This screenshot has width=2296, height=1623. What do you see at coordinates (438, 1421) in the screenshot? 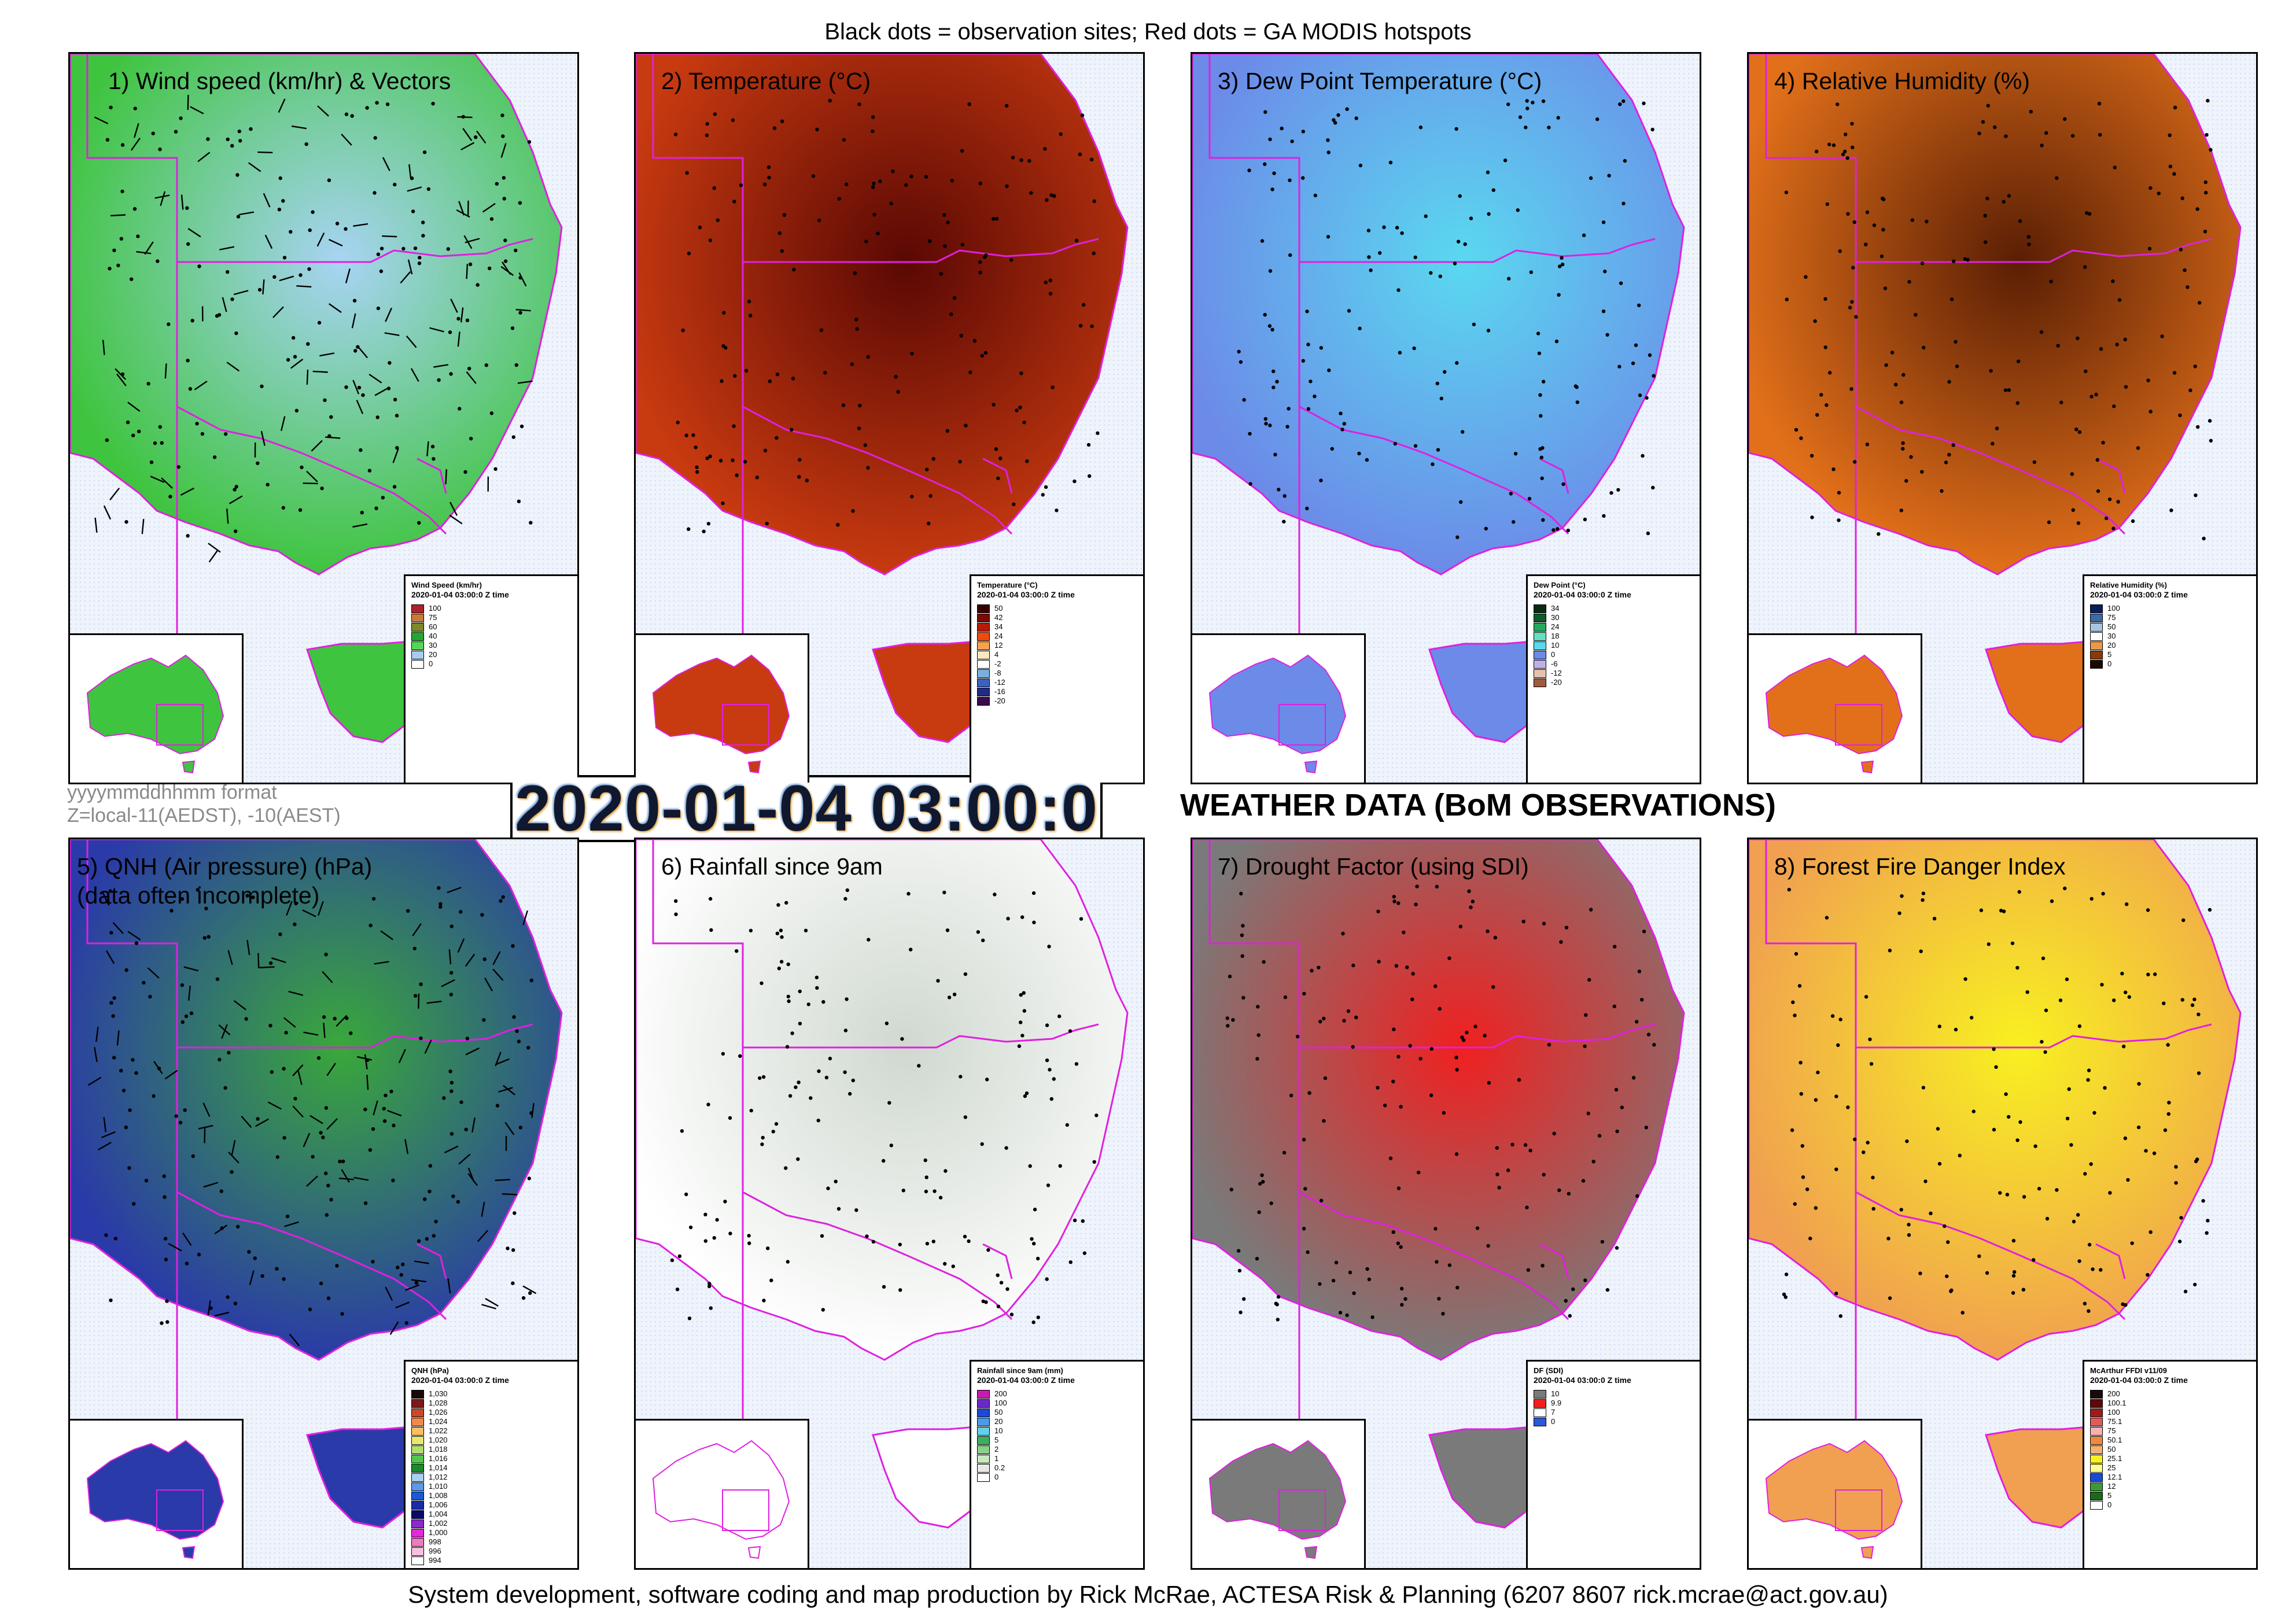
I see `legend-label: 1,024` at bounding box center [438, 1421].